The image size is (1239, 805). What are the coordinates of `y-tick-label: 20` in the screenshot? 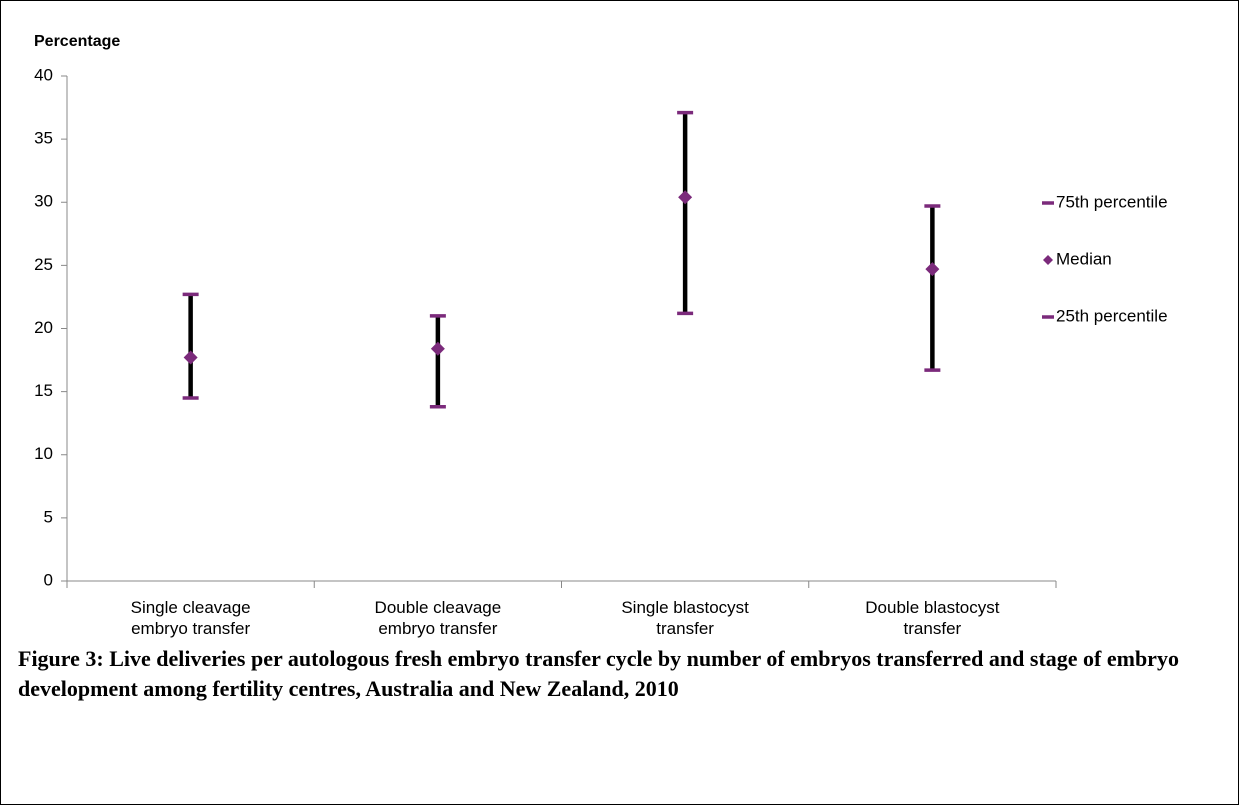 It's located at (43, 327).